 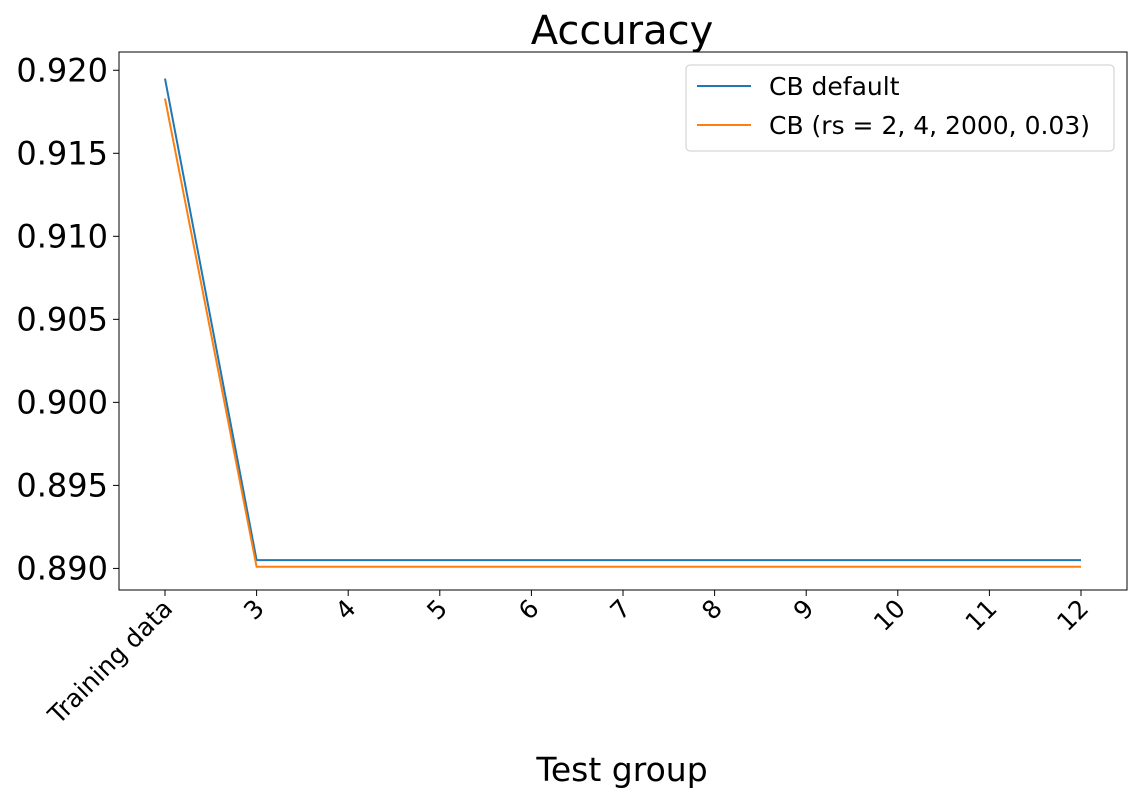 What do you see at coordinates (889, 615) in the screenshot?
I see `x-tick-label: 10` at bounding box center [889, 615].